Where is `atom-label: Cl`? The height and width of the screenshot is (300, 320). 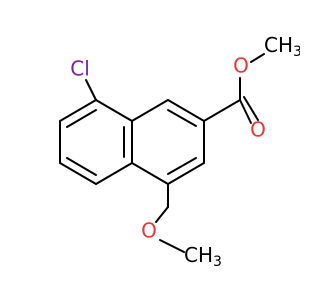 atom-label: Cl is located at coordinates (80, 69).